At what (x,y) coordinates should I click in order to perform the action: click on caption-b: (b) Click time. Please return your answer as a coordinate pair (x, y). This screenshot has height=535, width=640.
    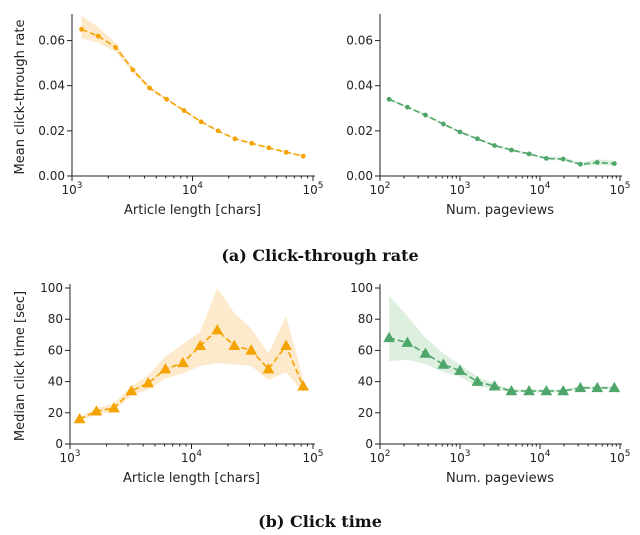
    Looking at the image, I should click on (320, 521).